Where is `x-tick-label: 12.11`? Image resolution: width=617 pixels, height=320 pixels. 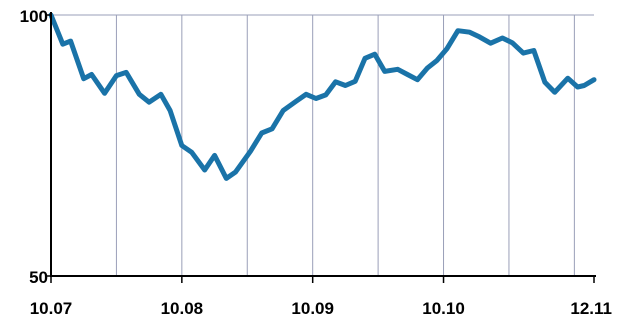
x-tick-label: 12.11 is located at coordinates (591, 308).